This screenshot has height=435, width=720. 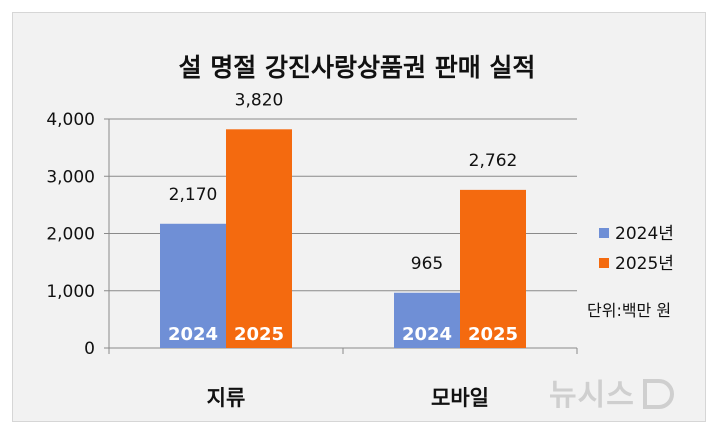 I want to click on category-label: 모바일, so click(x=460, y=398).